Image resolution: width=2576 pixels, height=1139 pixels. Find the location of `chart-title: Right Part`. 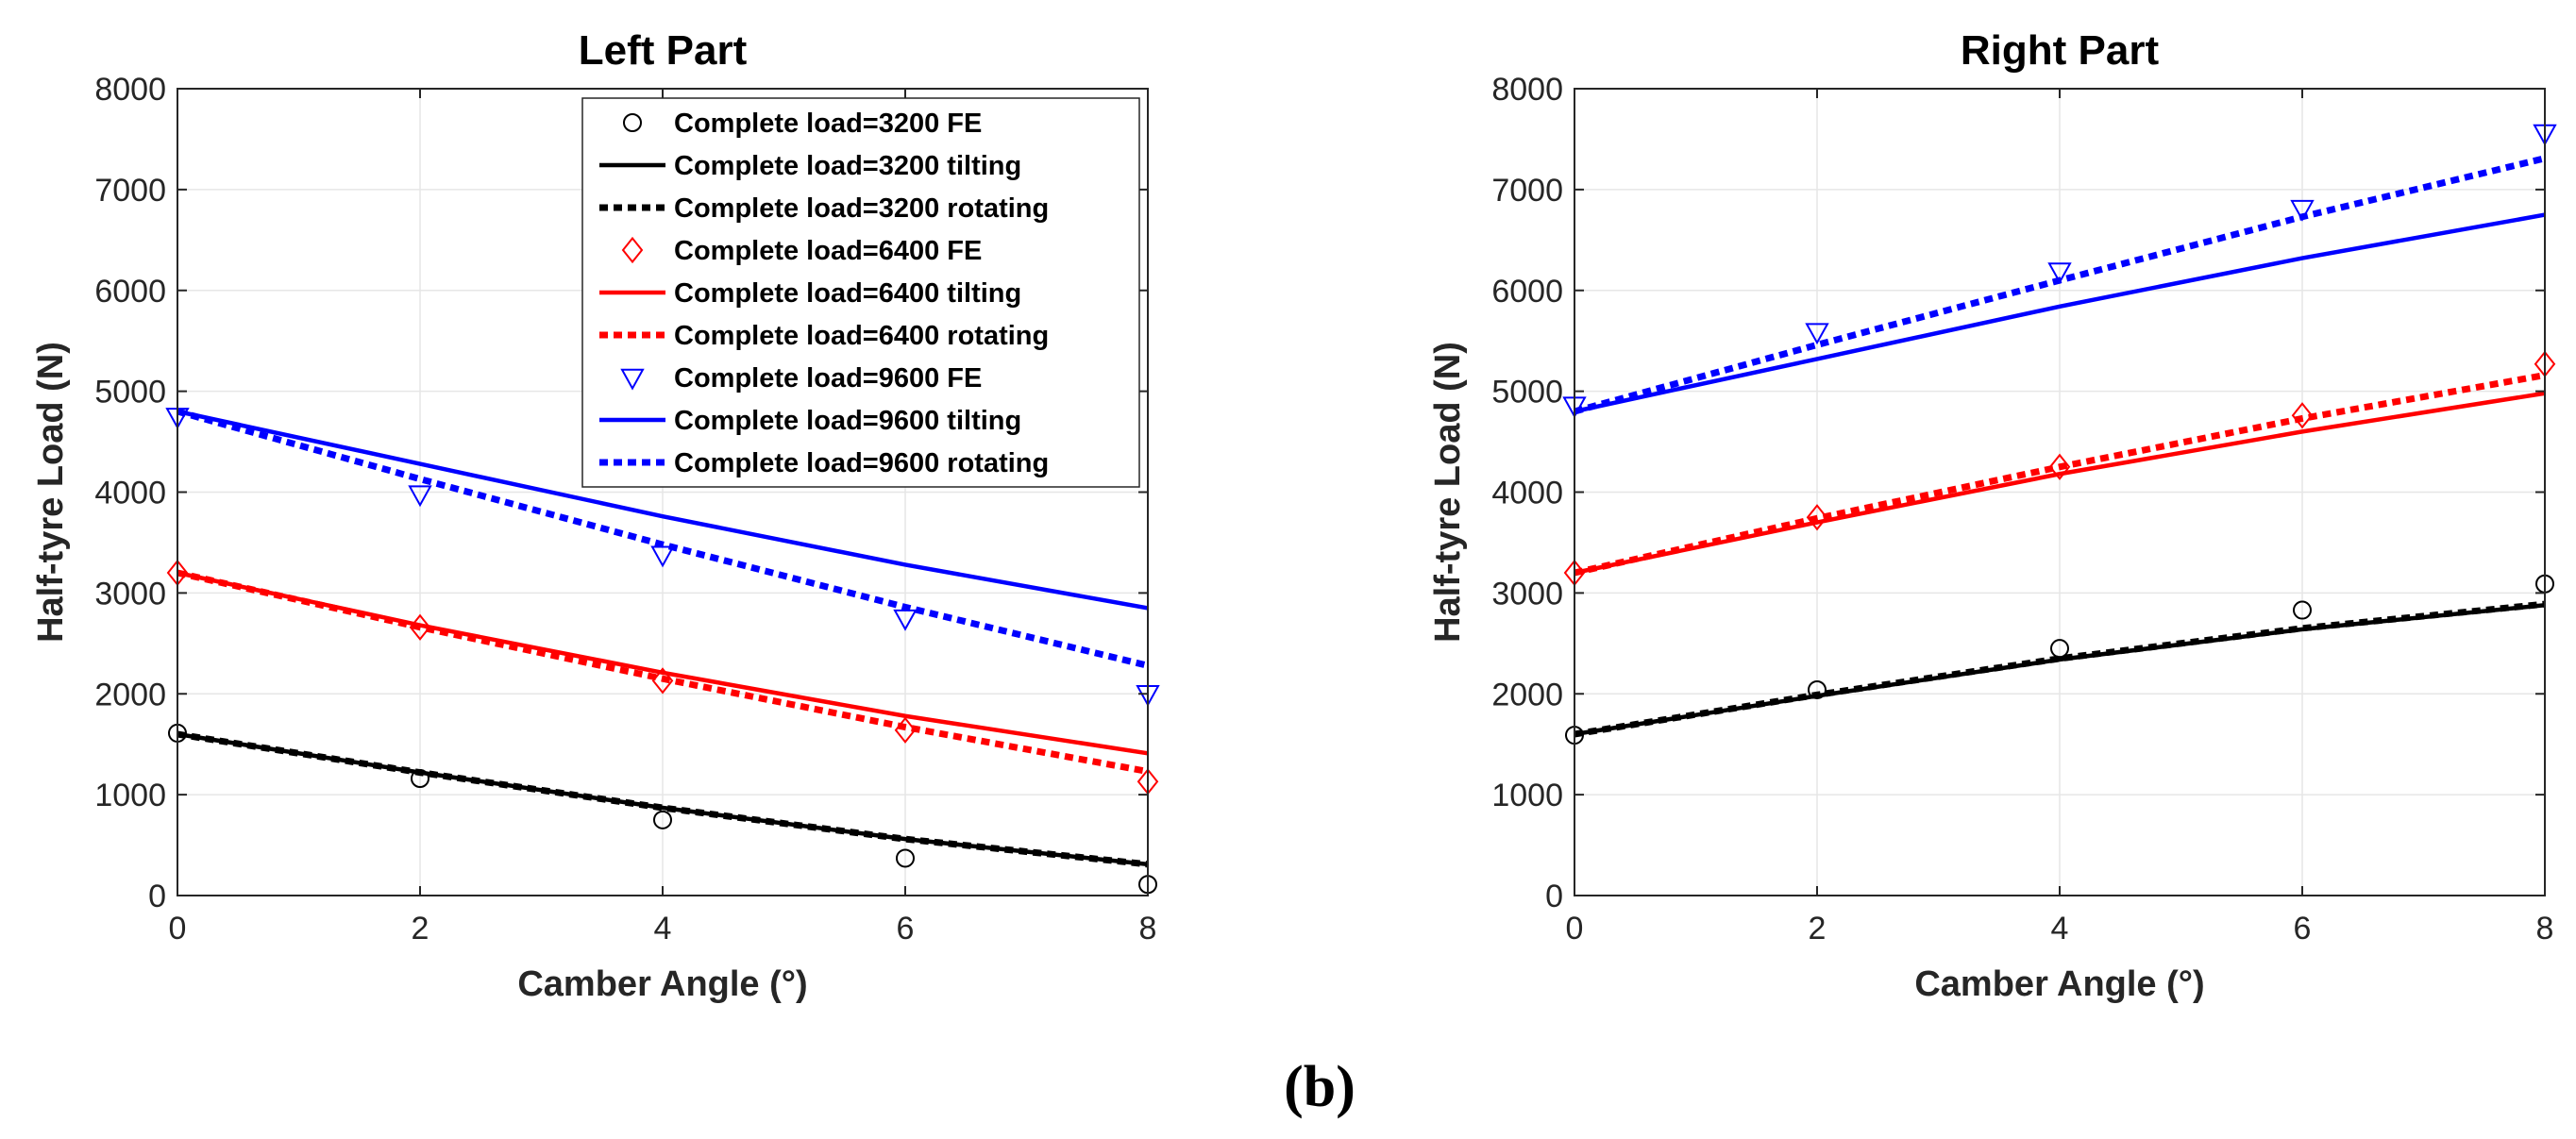

chart-title: Right Part is located at coordinates (2060, 50).